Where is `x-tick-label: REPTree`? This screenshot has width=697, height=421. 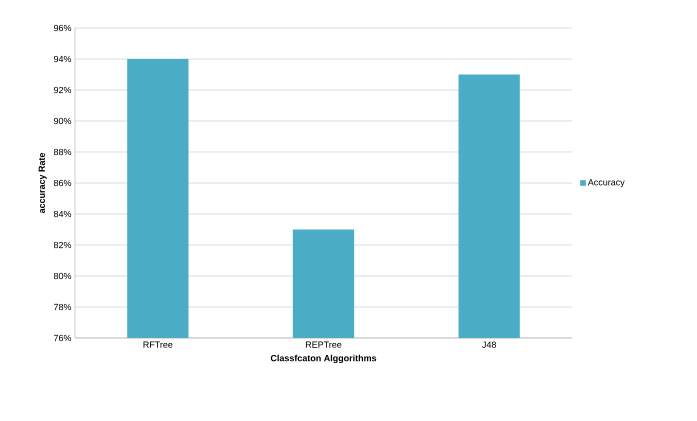
x-tick-label: REPTree is located at coordinates (324, 345).